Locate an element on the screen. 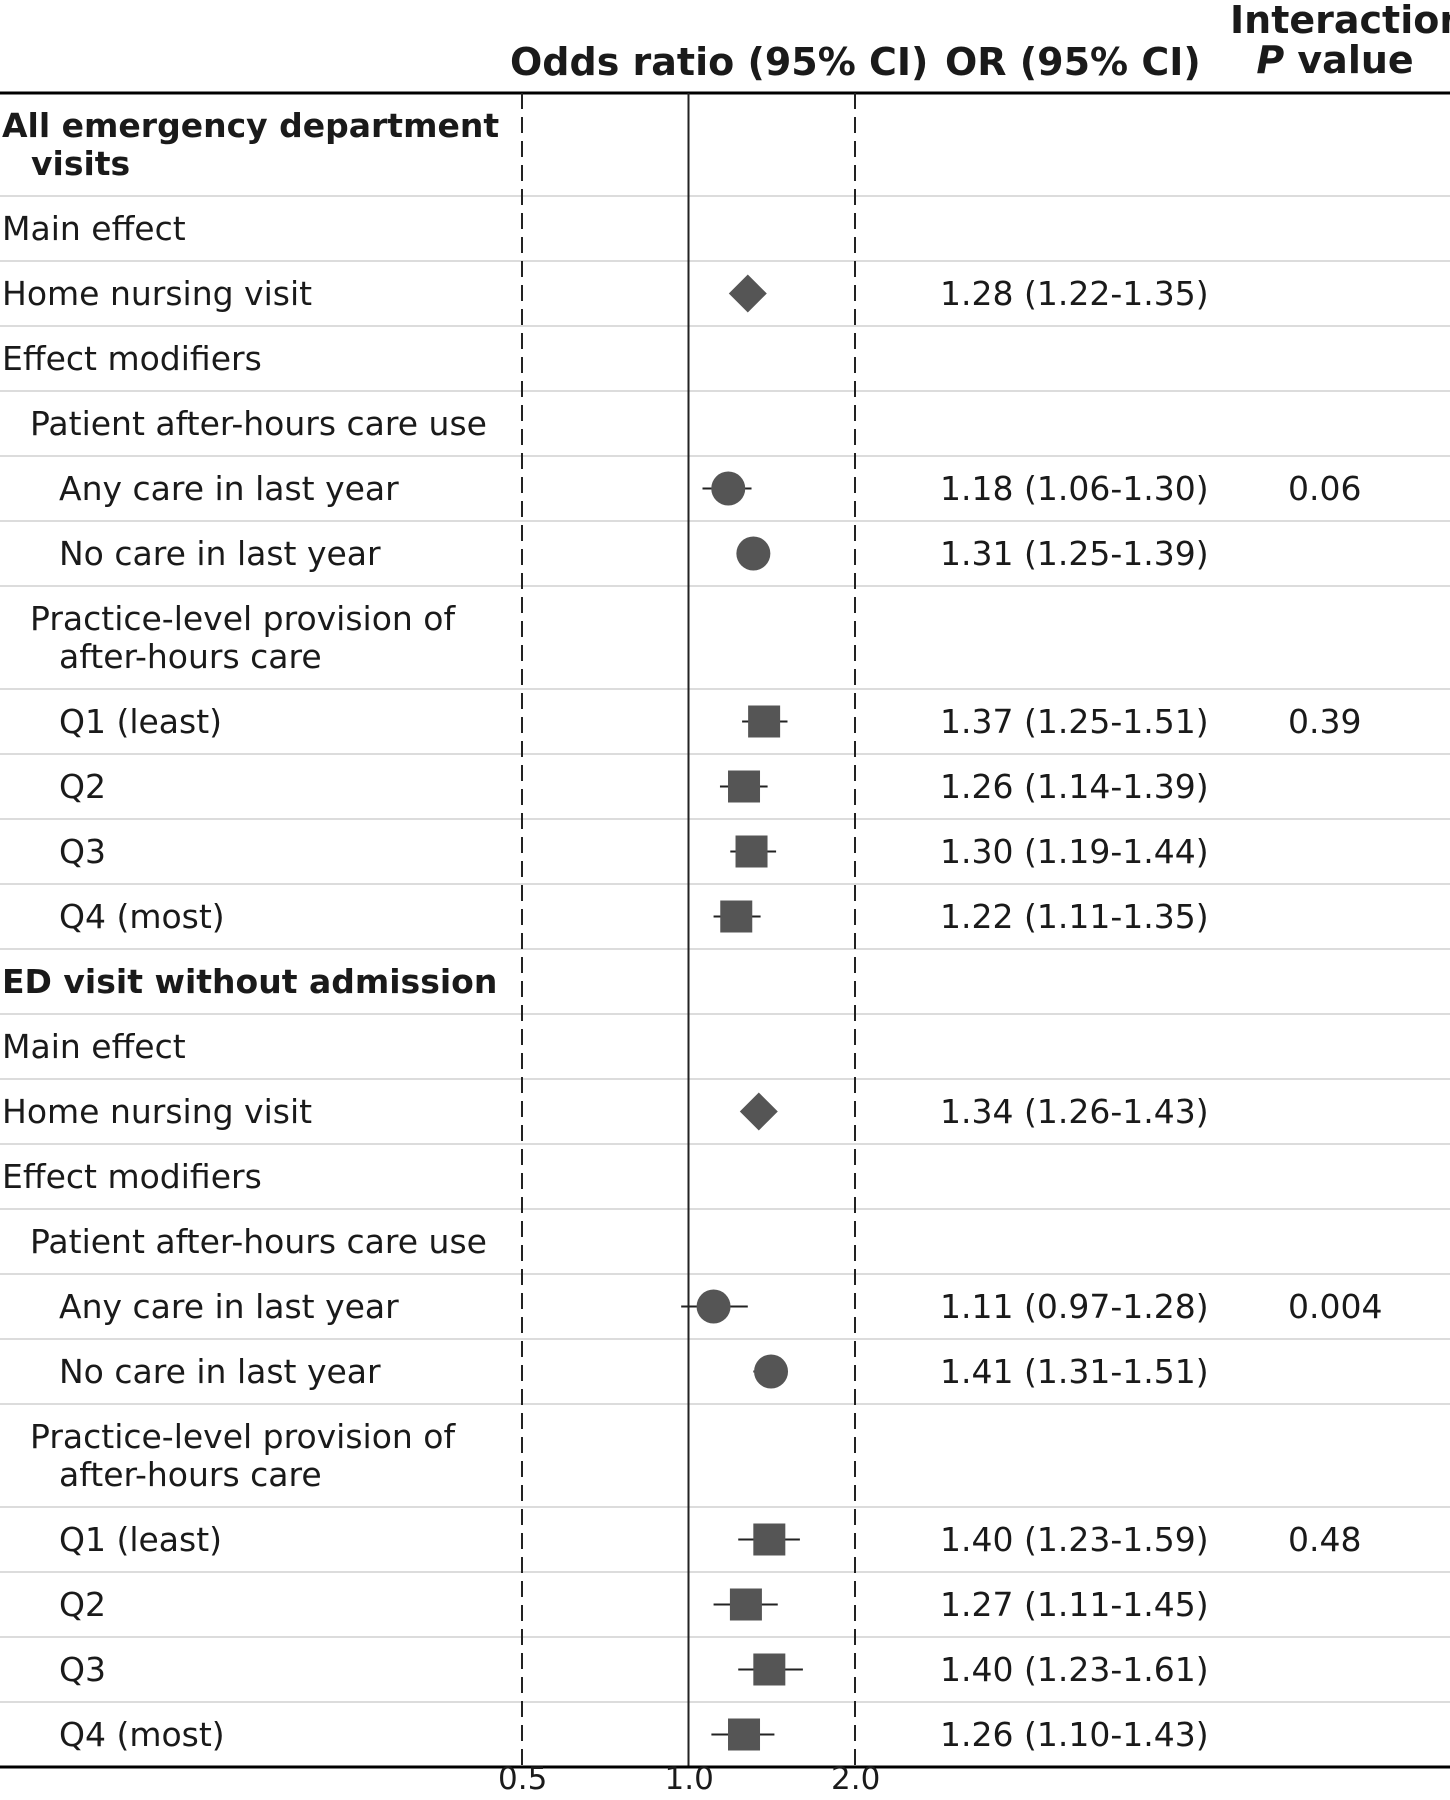 The image size is (1450, 1800). or-ci-value: 1.31 (1.25-1.39) is located at coordinates (1074, 553).